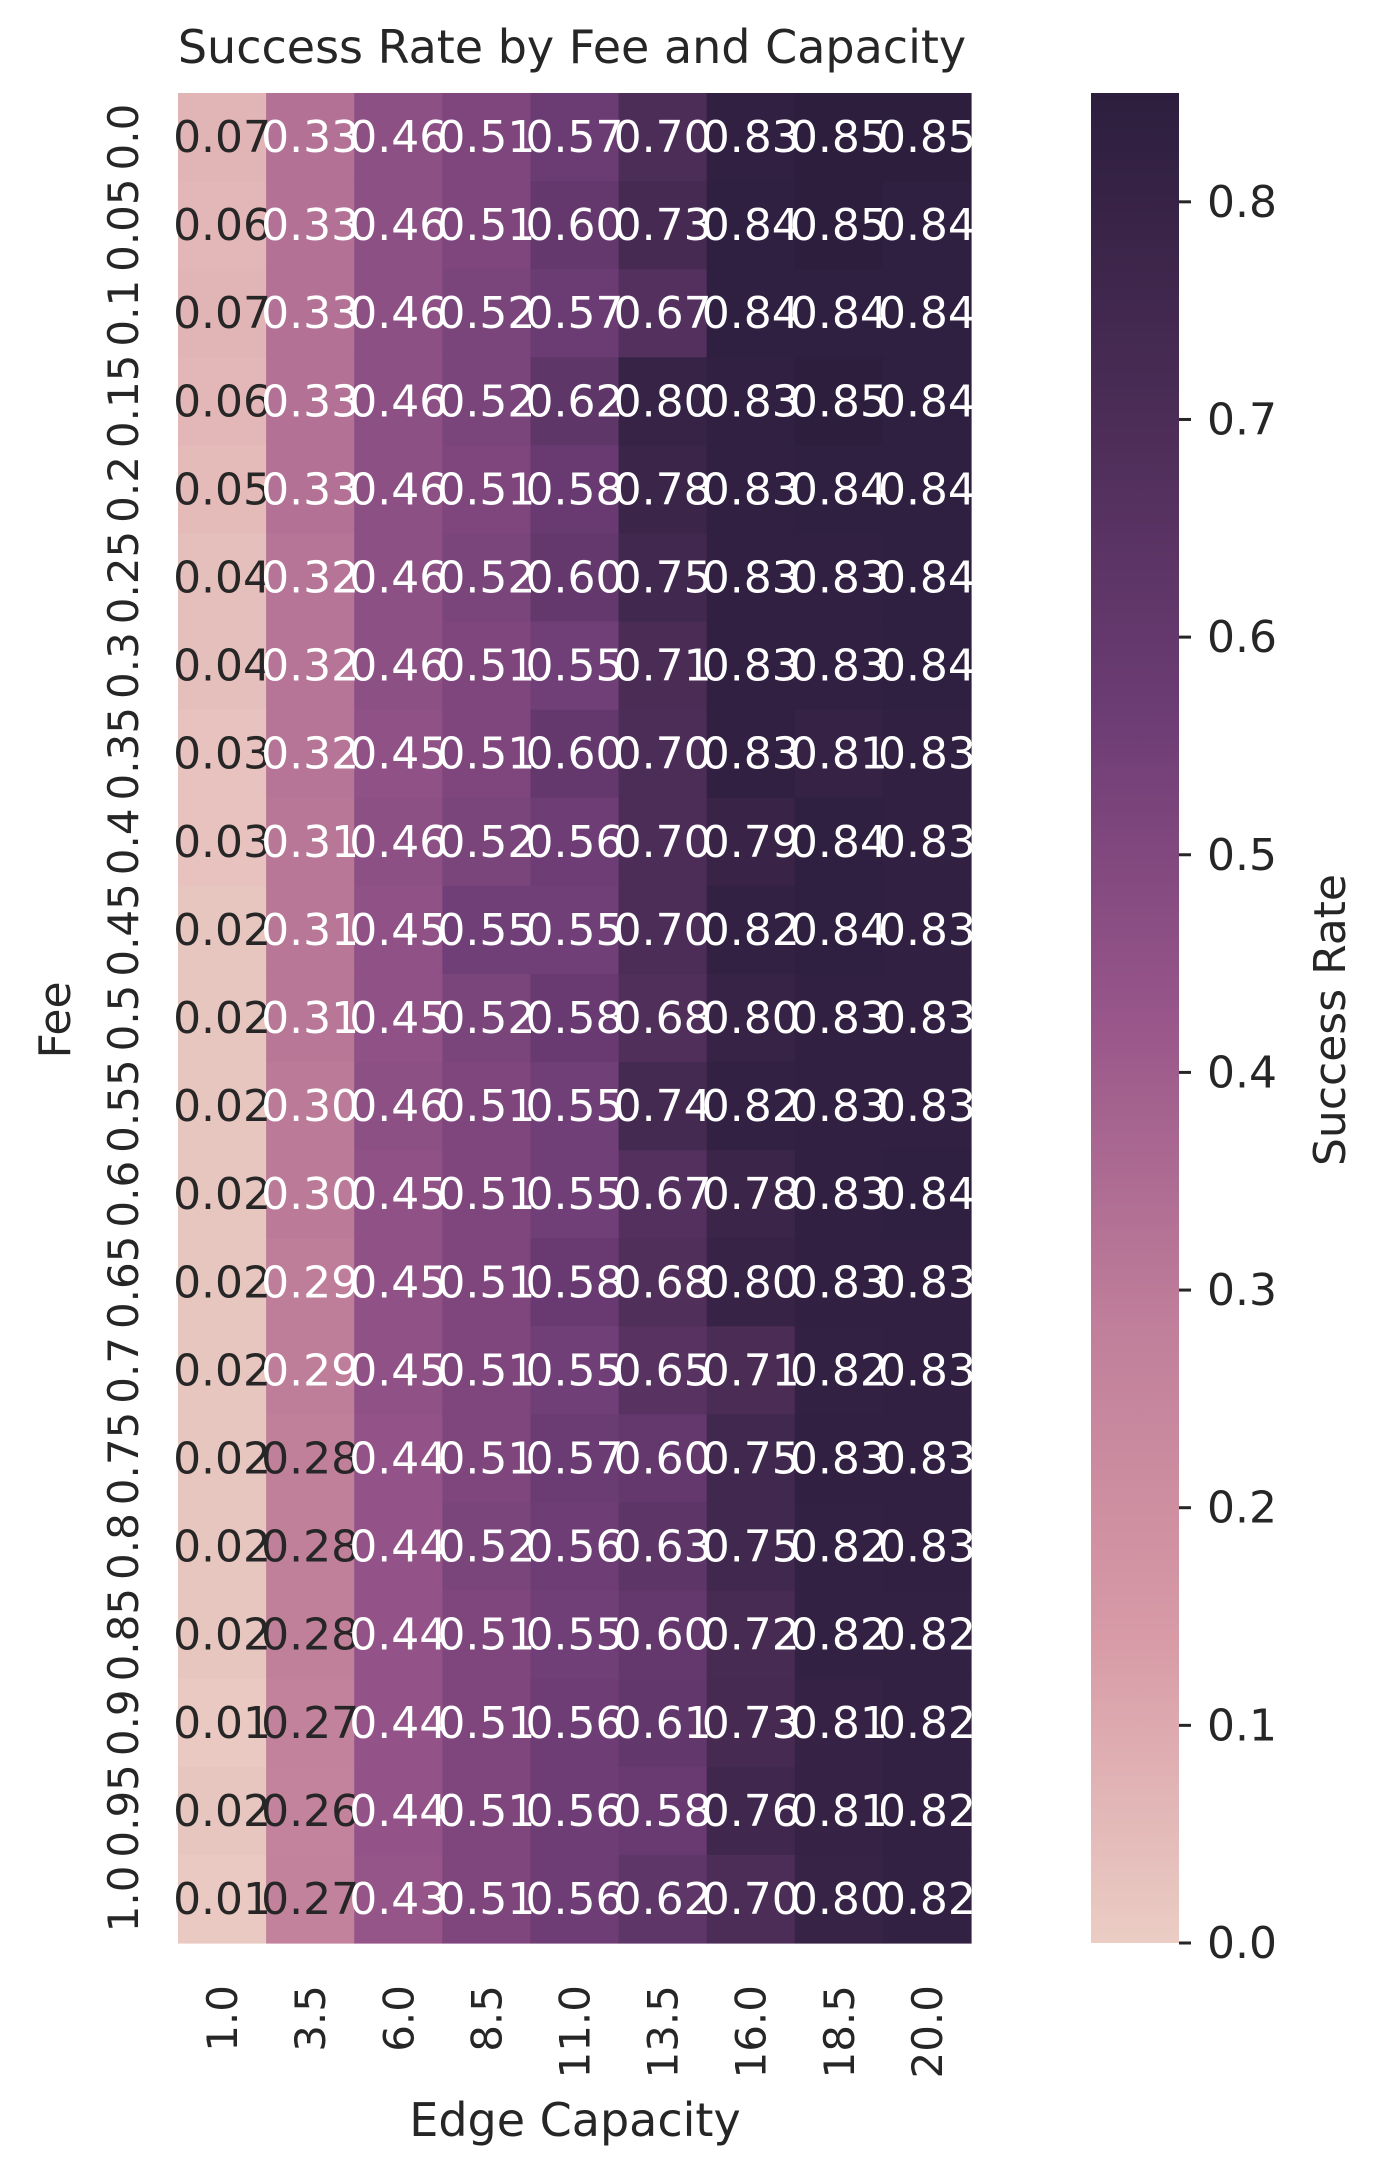 This screenshot has height=2177, width=1387. I want to click on cell-value-label: 0.68, so click(663, 1282).